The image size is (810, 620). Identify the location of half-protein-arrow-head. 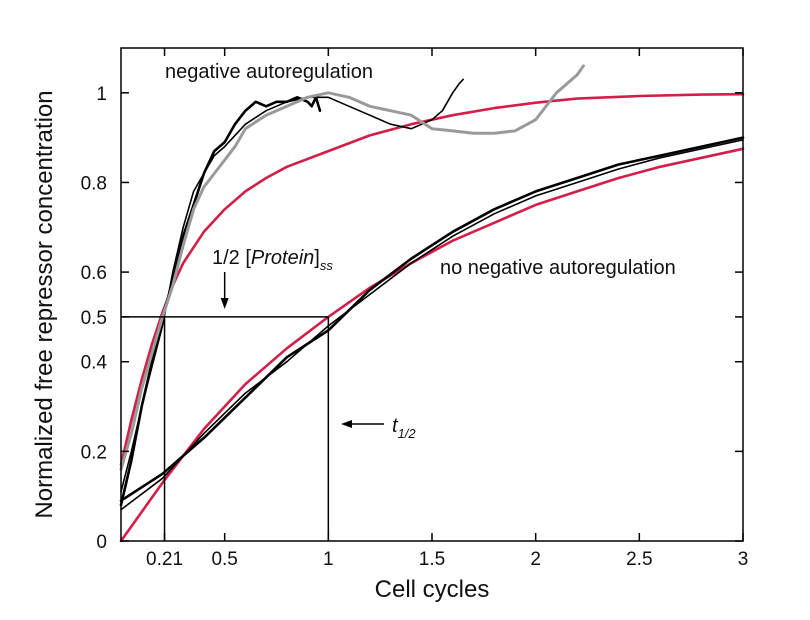
(224, 303).